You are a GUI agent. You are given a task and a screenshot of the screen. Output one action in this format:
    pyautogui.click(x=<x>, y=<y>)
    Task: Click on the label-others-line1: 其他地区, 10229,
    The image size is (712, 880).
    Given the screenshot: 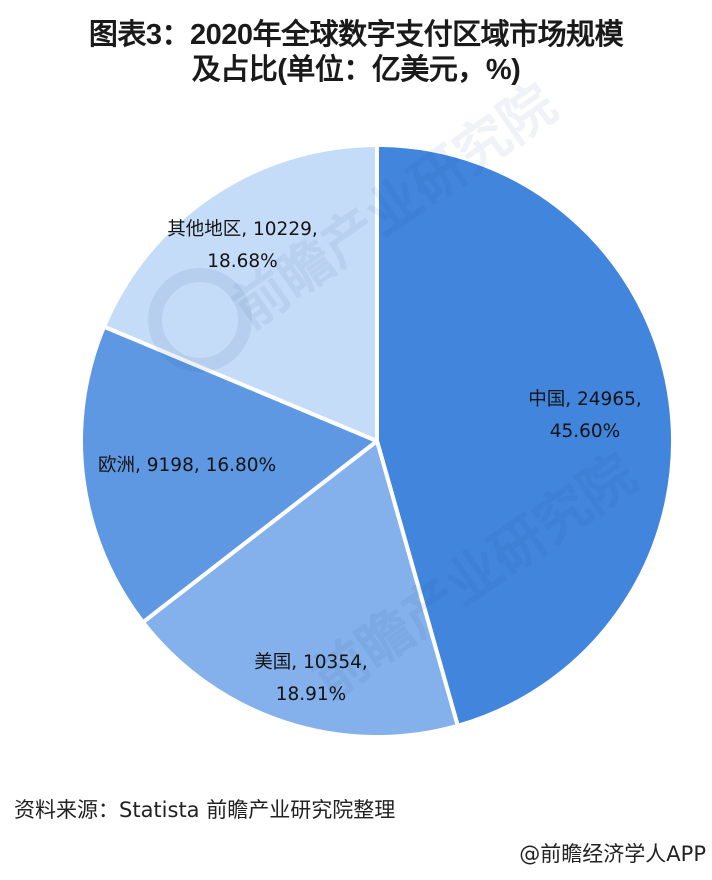 What is the action you would take?
    pyautogui.click(x=242, y=229)
    